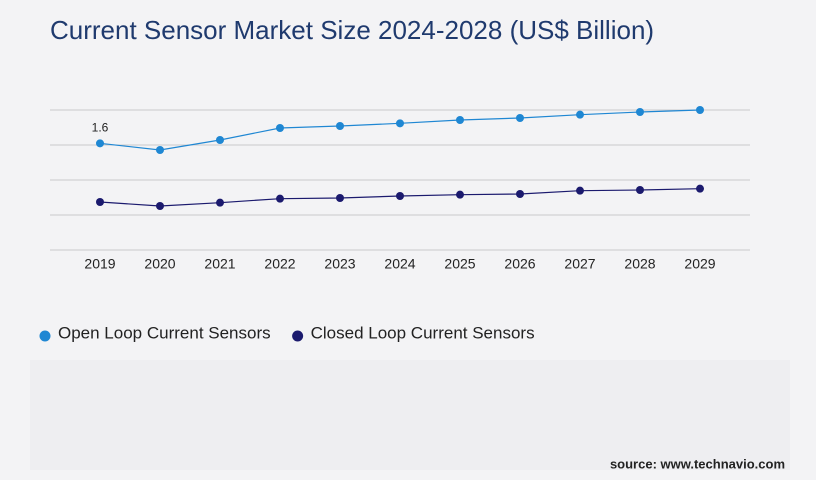 The width and height of the screenshot is (816, 480). What do you see at coordinates (639, 264) in the screenshot?
I see `x-tick-label: 2028` at bounding box center [639, 264].